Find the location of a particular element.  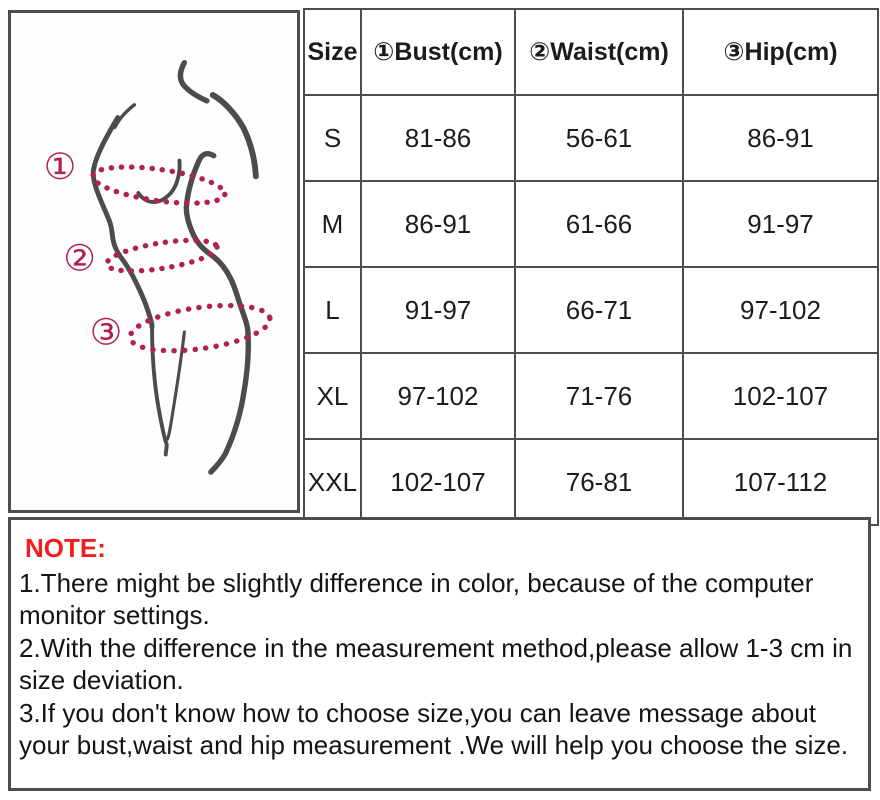

hip-cell: 97-102 is located at coordinates (780, 310).